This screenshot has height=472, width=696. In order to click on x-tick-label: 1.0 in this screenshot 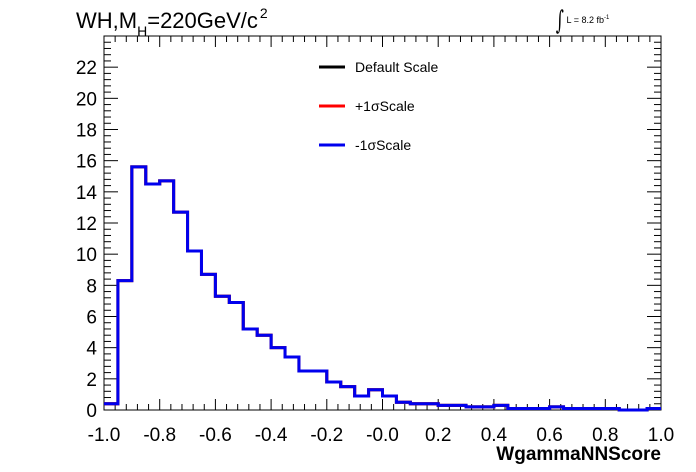, I will do `click(661, 435)`.